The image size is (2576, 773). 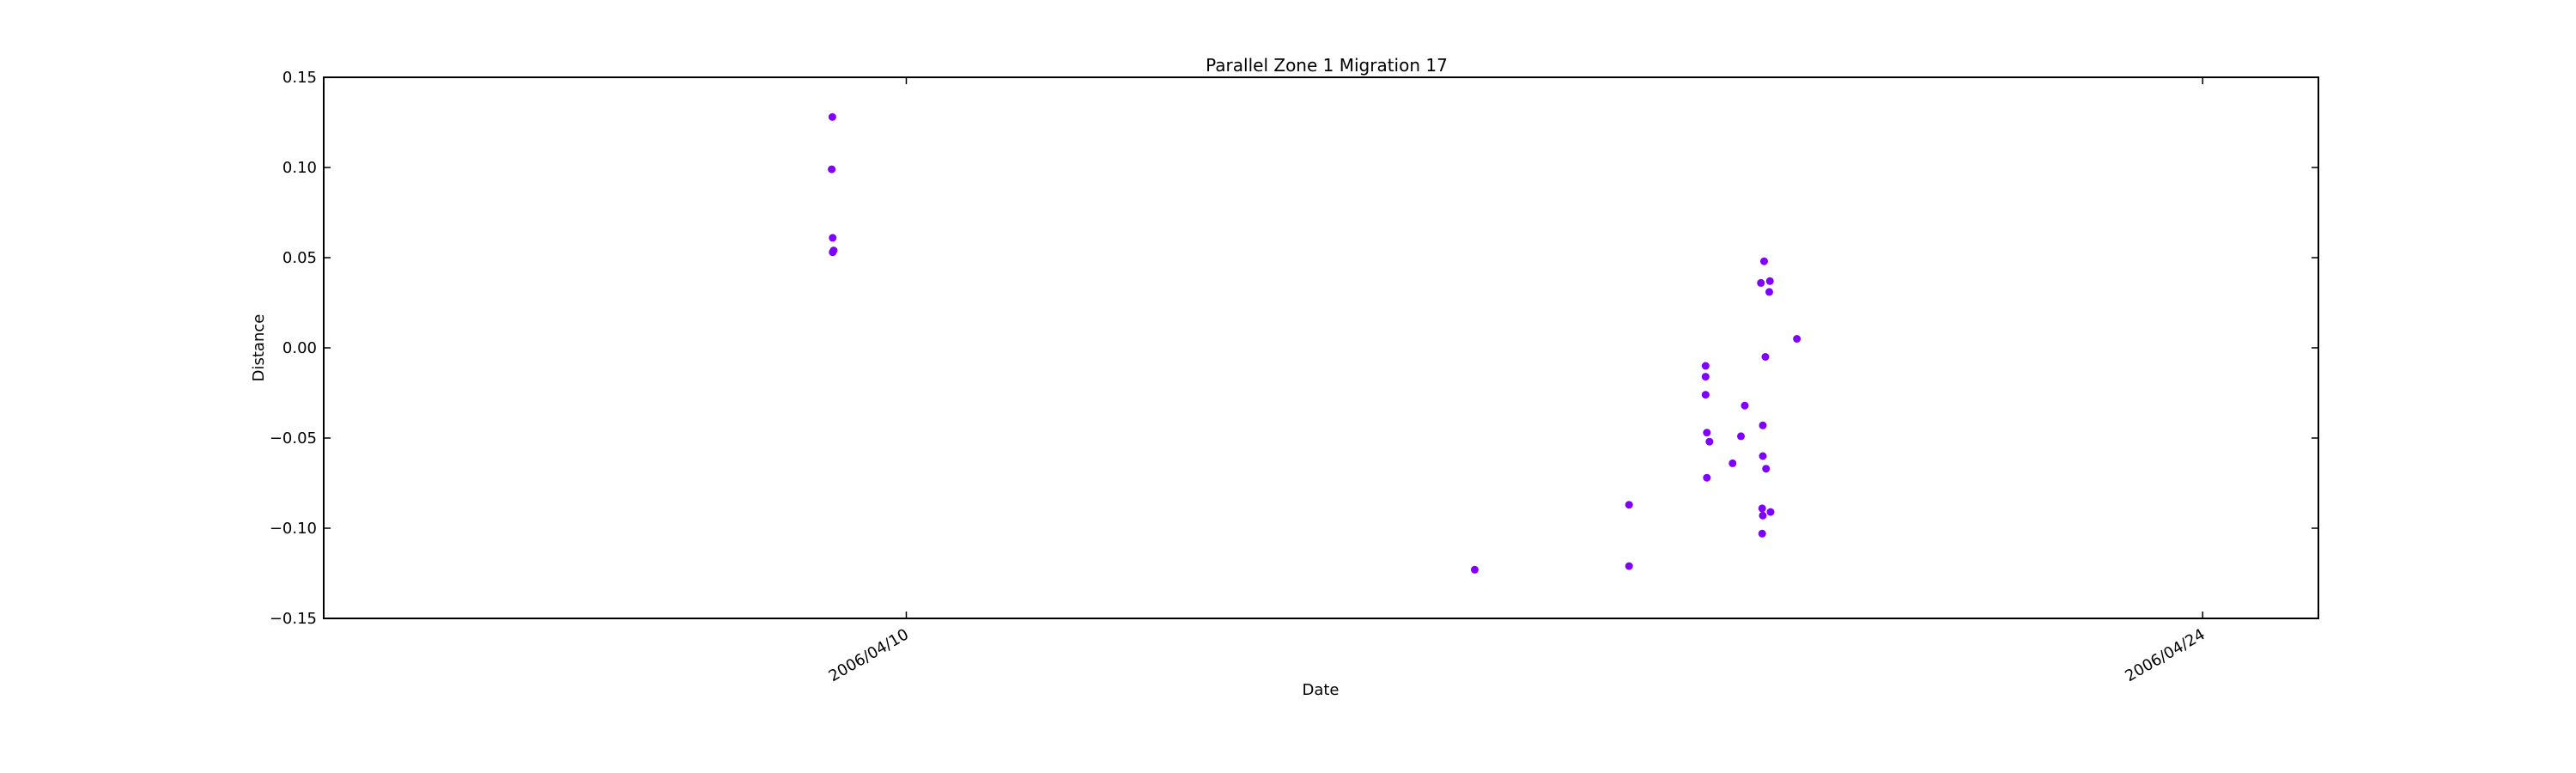 I want to click on y-tick-label: −0.05, so click(x=293, y=438).